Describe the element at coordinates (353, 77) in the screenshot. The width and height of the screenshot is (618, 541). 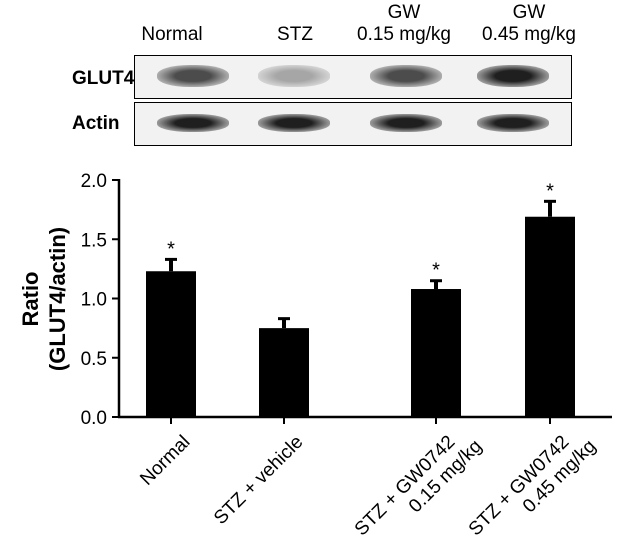
I see `blot-panel-glut4` at that location.